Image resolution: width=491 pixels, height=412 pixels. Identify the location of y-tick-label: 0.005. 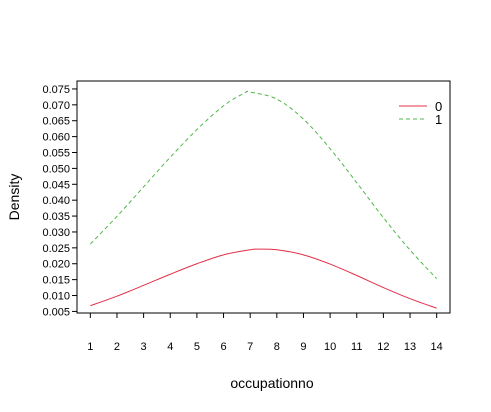
(56, 312).